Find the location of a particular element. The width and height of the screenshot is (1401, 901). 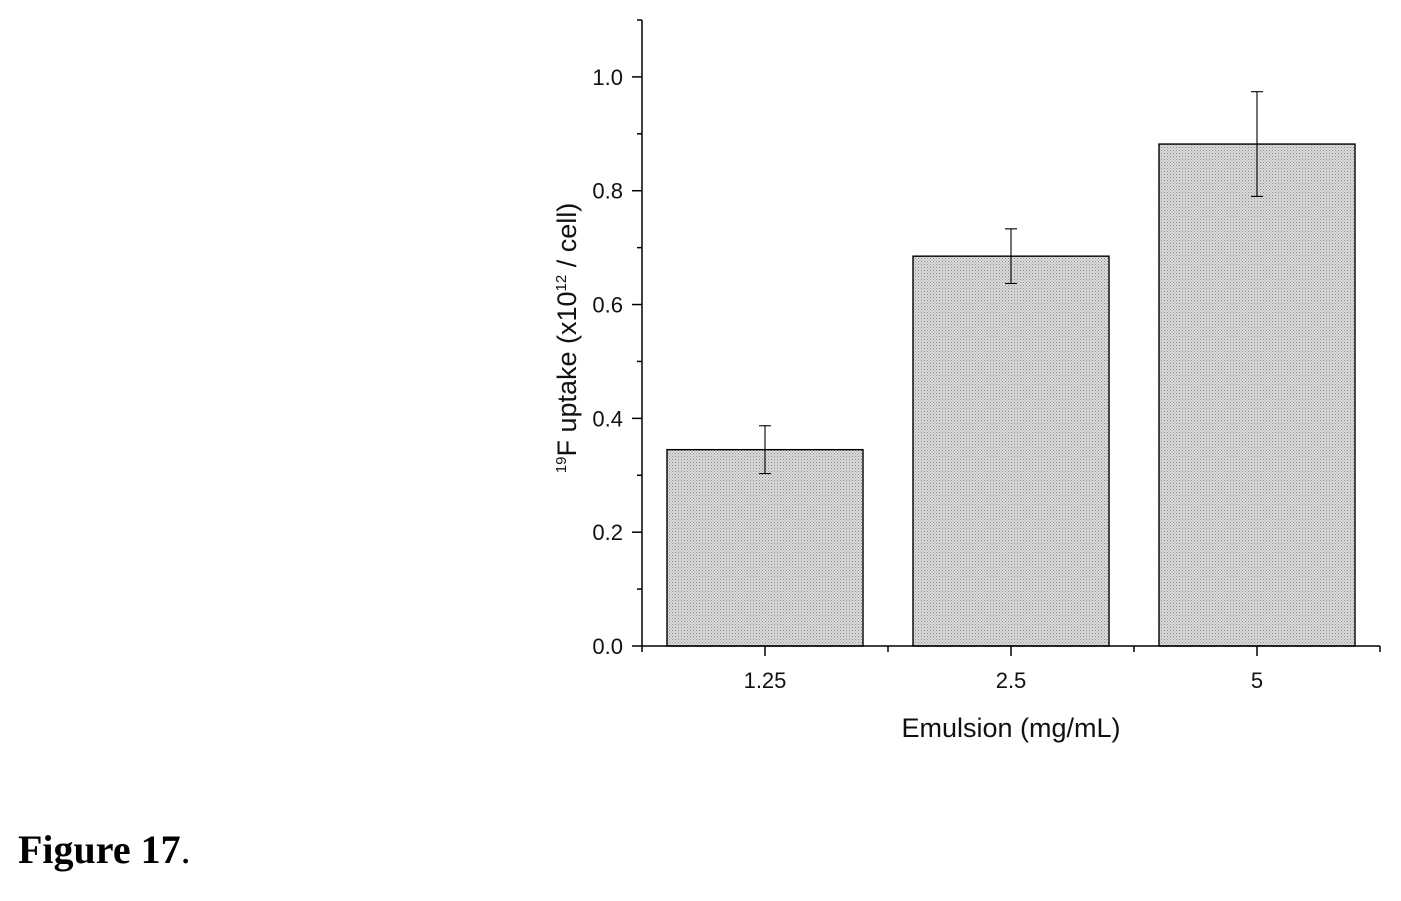

bar-2.5 is located at coordinates (1011, 451).